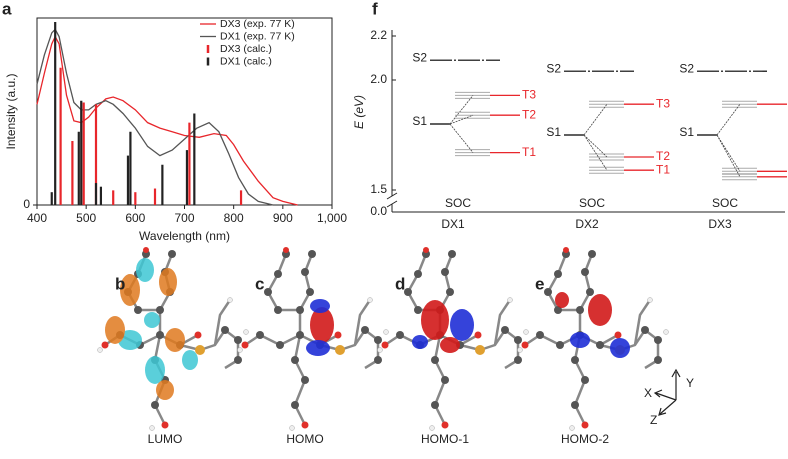 This screenshot has height=459, width=788. Describe the element at coordinates (135, 218) in the screenshot. I see `x-tick-label: 600` at that location.